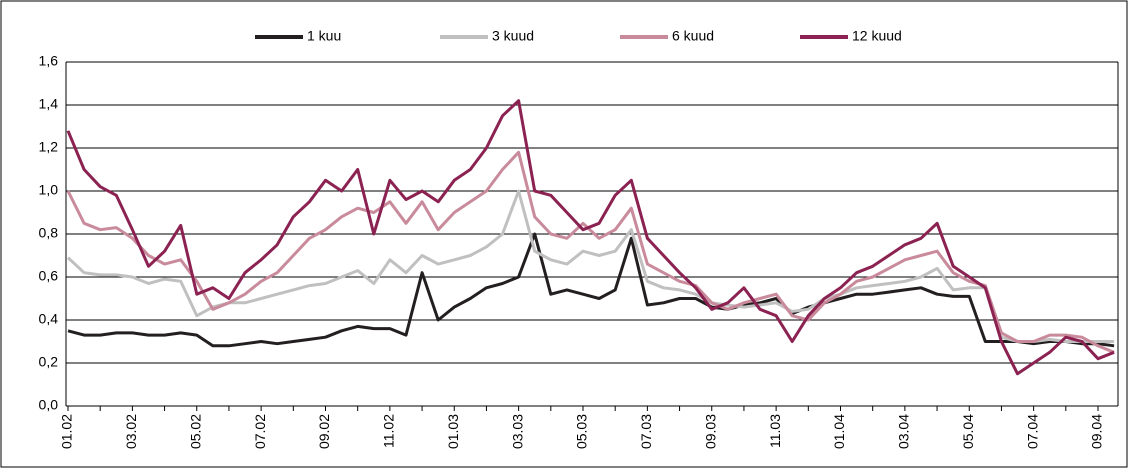 The width and height of the screenshot is (1128, 468). What do you see at coordinates (1097, 431) in the screenshot?
I see `x-tick-label: 09.04` at bounding box center [1097, 431].